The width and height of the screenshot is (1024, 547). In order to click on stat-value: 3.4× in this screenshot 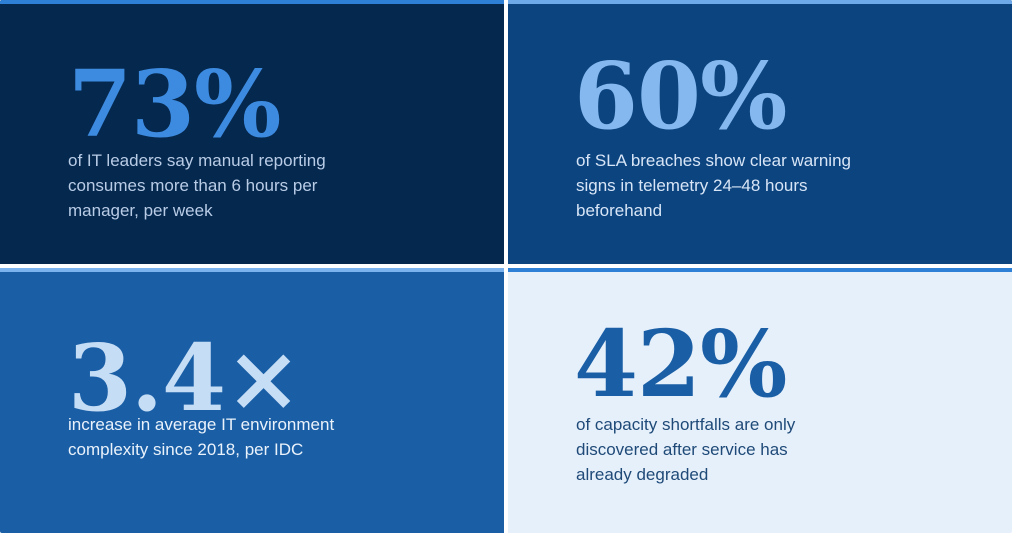, I will do `click(185, 378)`.